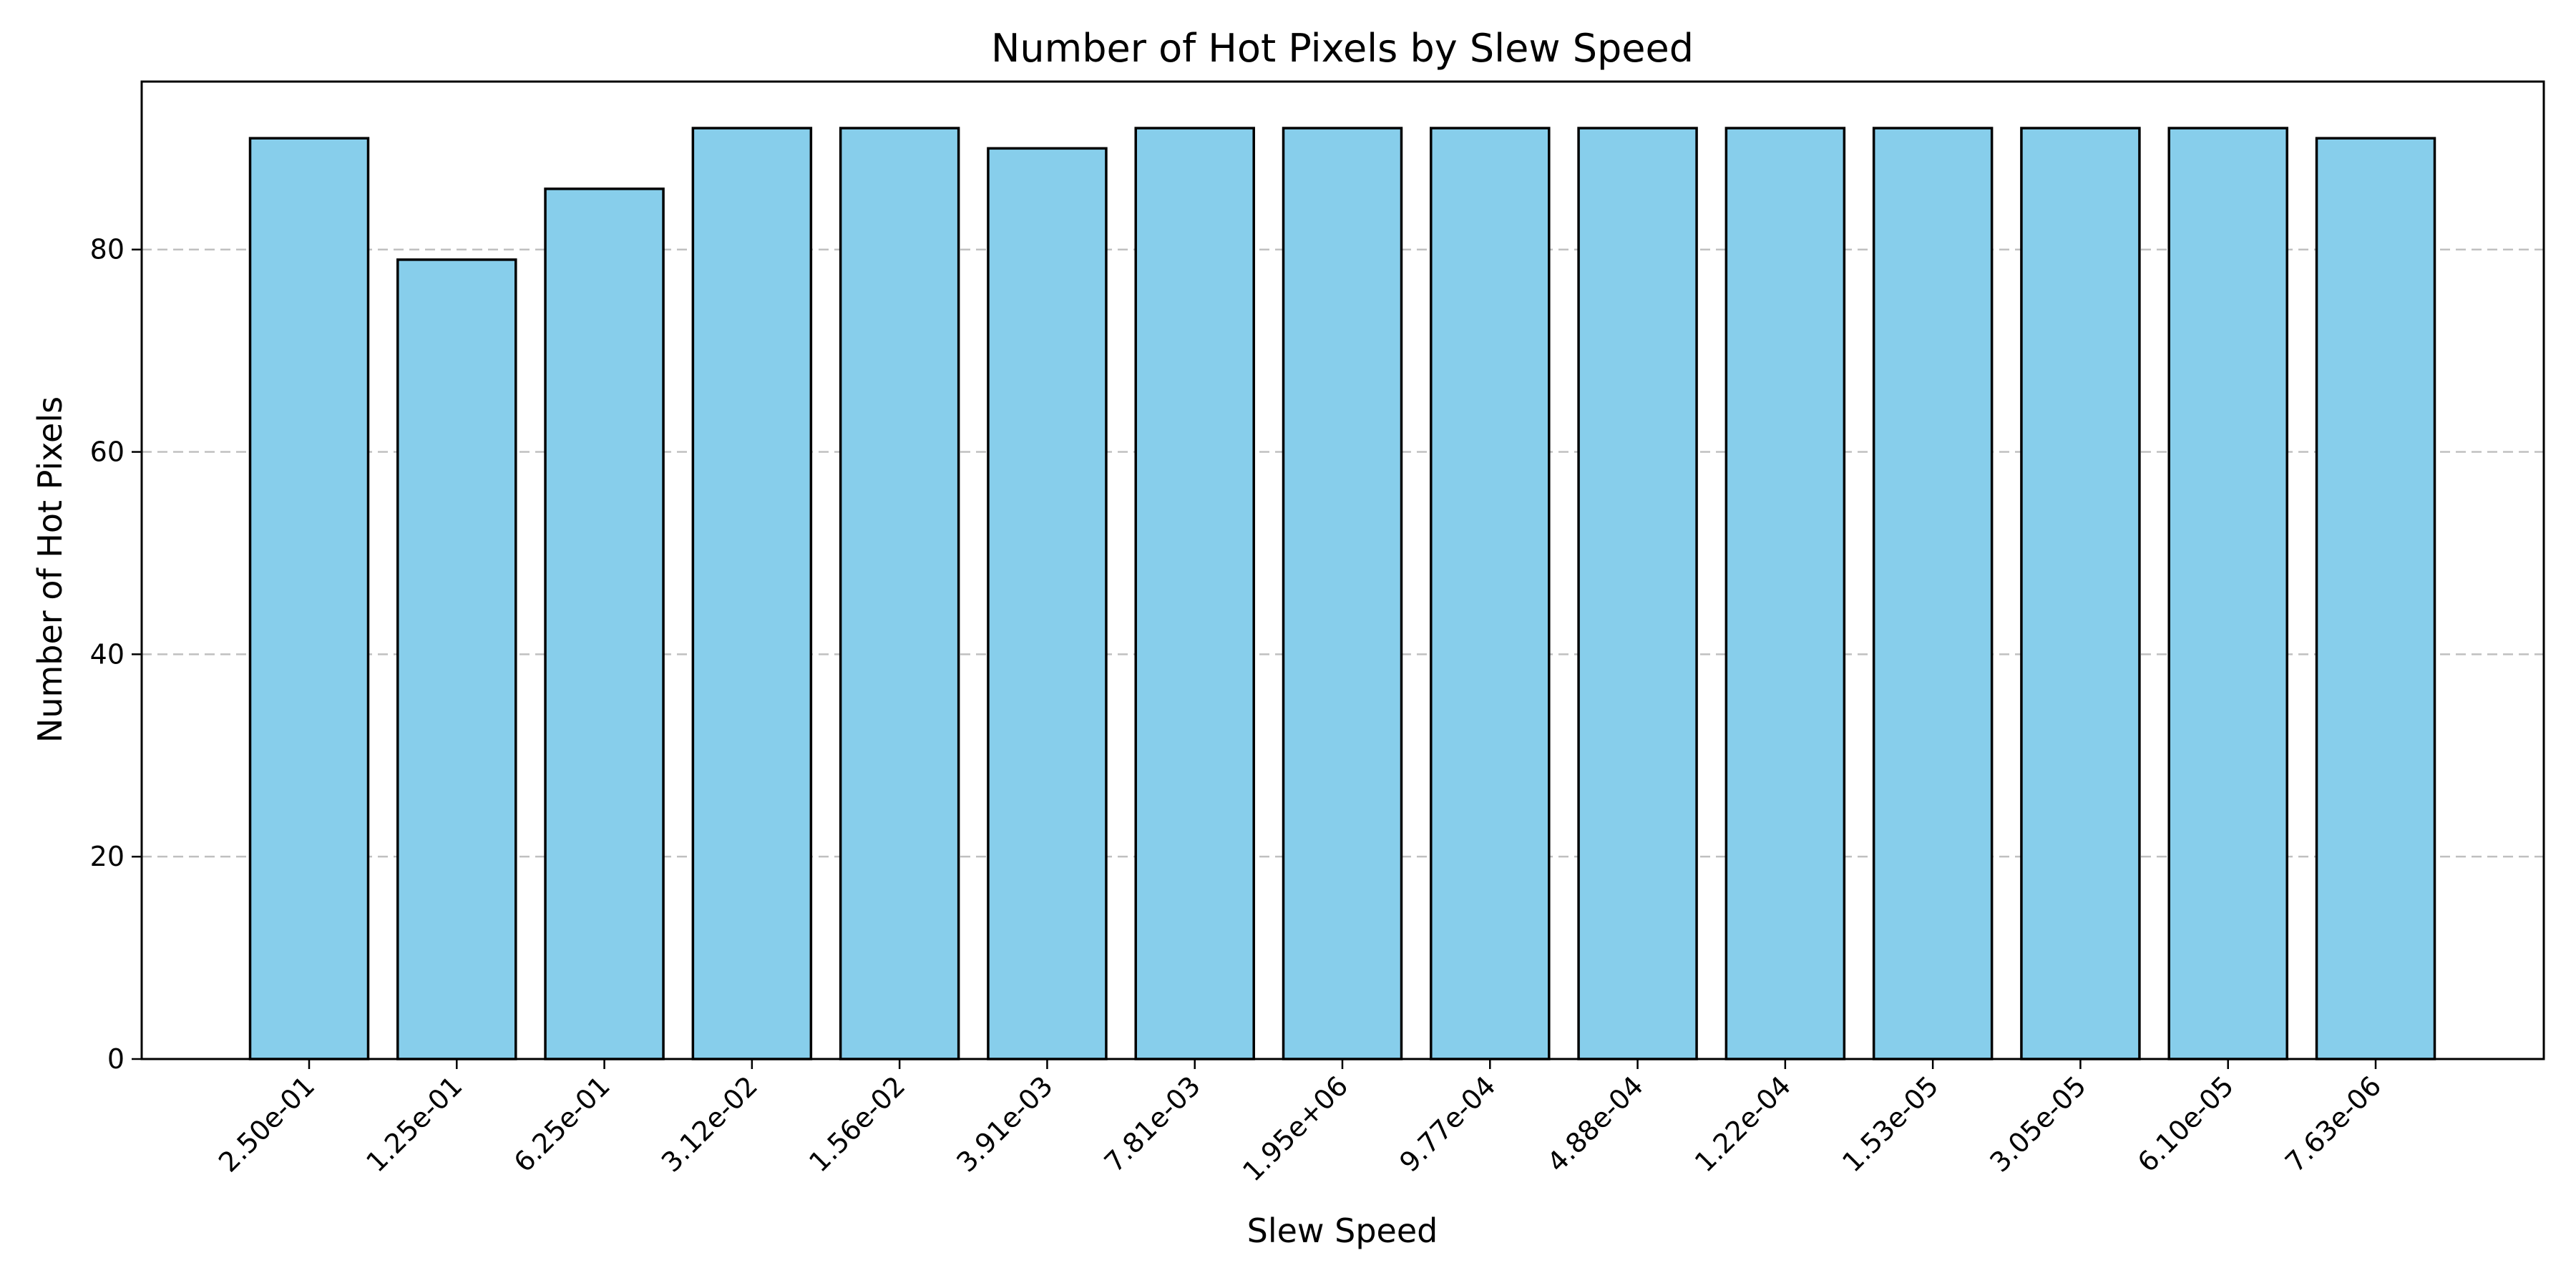  What do you see at coordinates (107, 249) in the screenshot?
I see `y-tick-label: 80` at bounding box center [107, 249].